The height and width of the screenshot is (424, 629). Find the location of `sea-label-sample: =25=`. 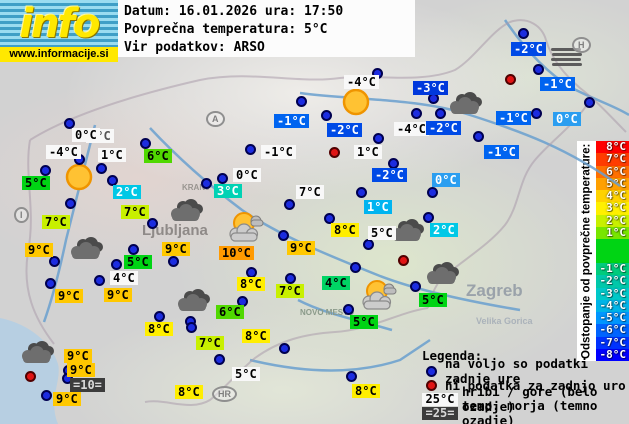

sea-label-sample: =25= is located at coordinates (440, 413).